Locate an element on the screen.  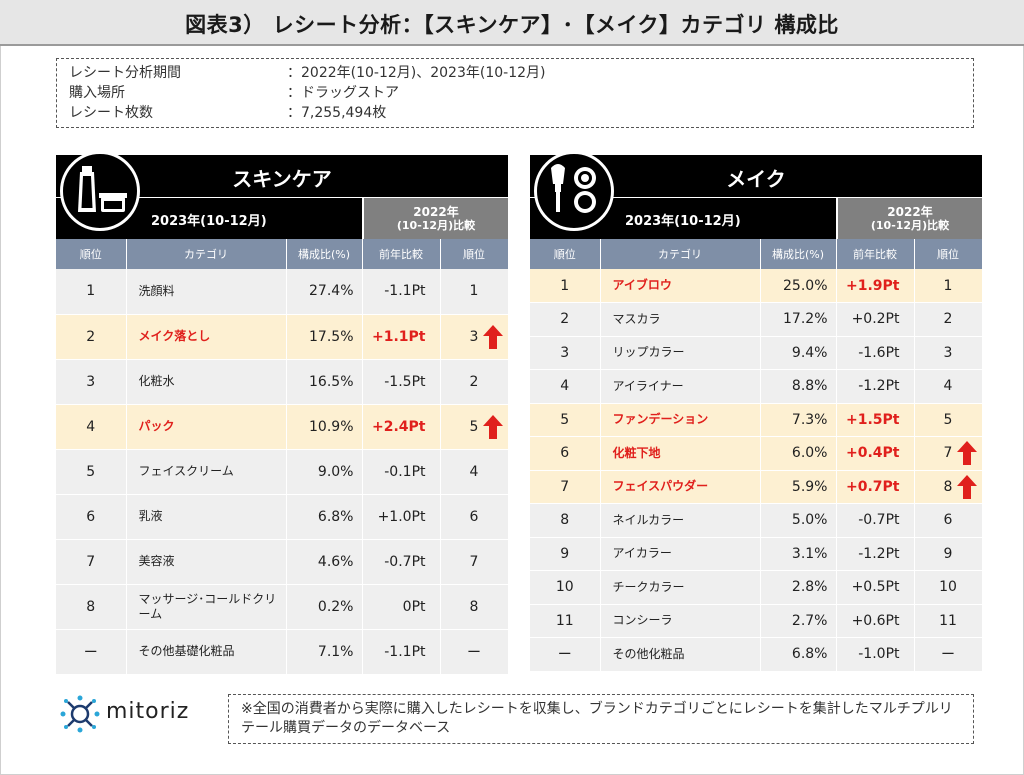
yoy-change-cell: +0.4Pt is located at coordinates (875, 453).